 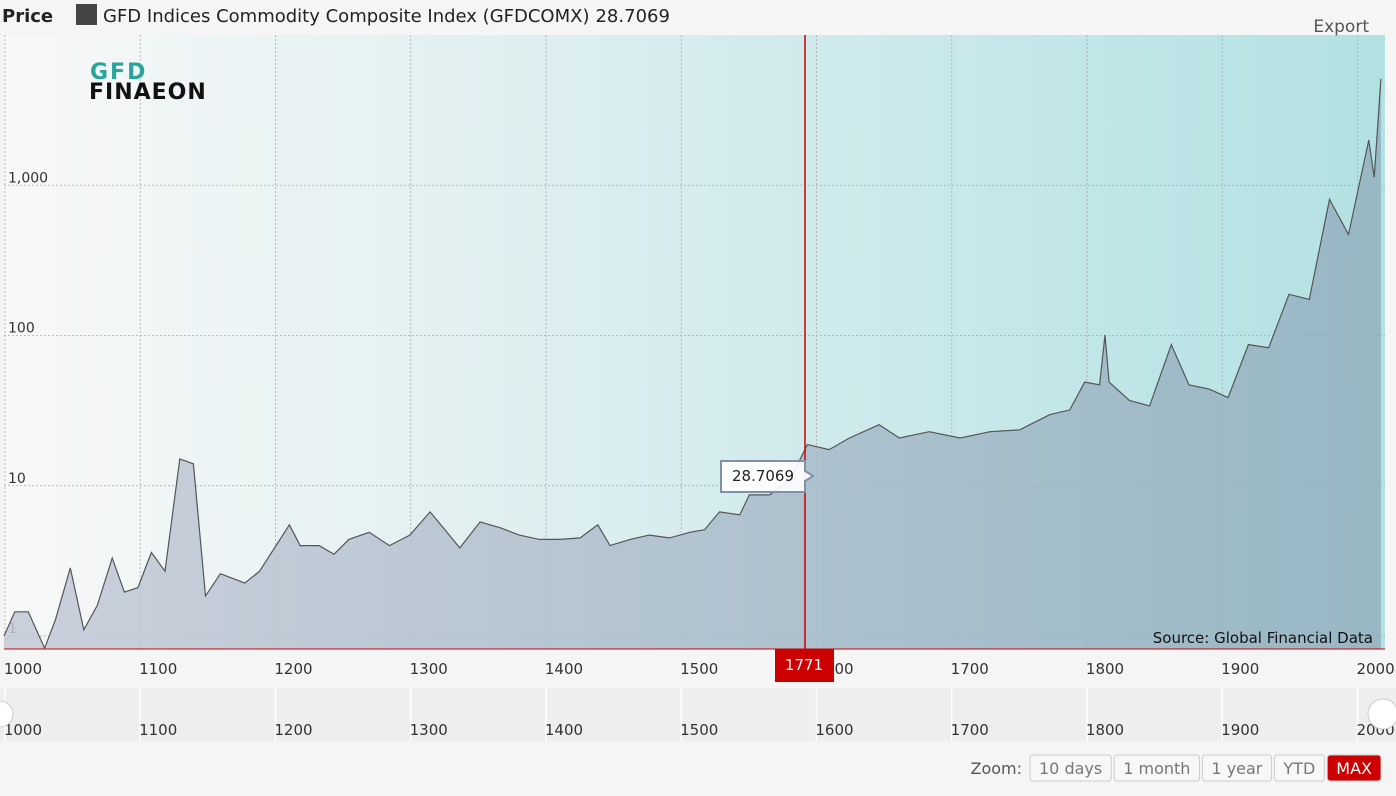 What do you see at coordinates (699, 669) in the screenshot?
I see `x-tick-label: 1500` at bounding box center [699, 669].